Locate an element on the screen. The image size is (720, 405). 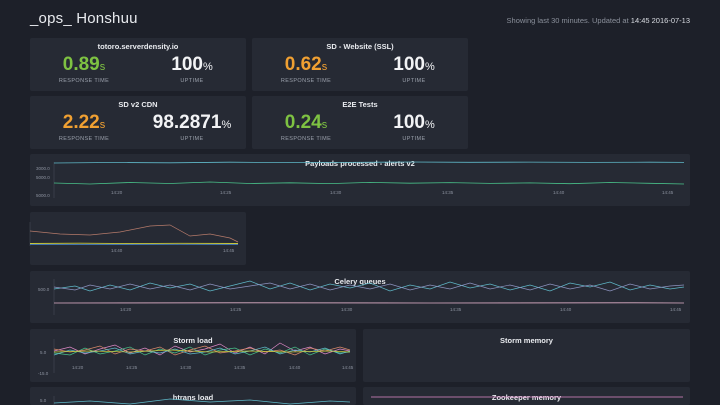
series-line-orange is located at coordinates (202, 350).